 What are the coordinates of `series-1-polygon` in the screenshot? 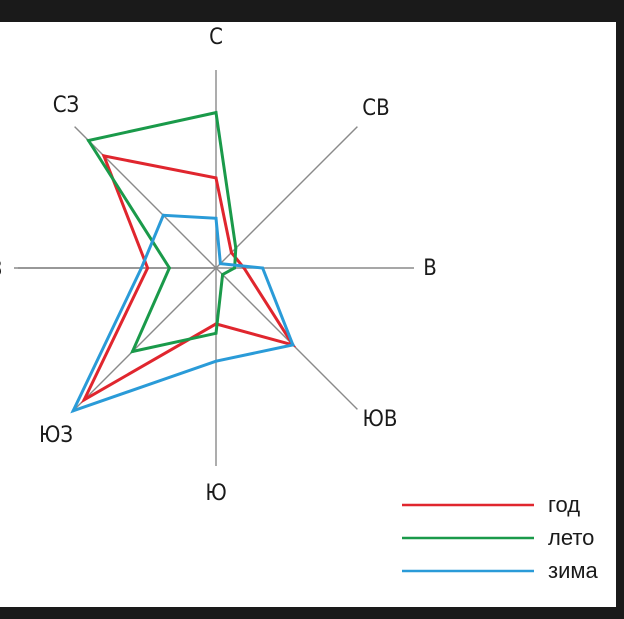 It's located at (162, 232).